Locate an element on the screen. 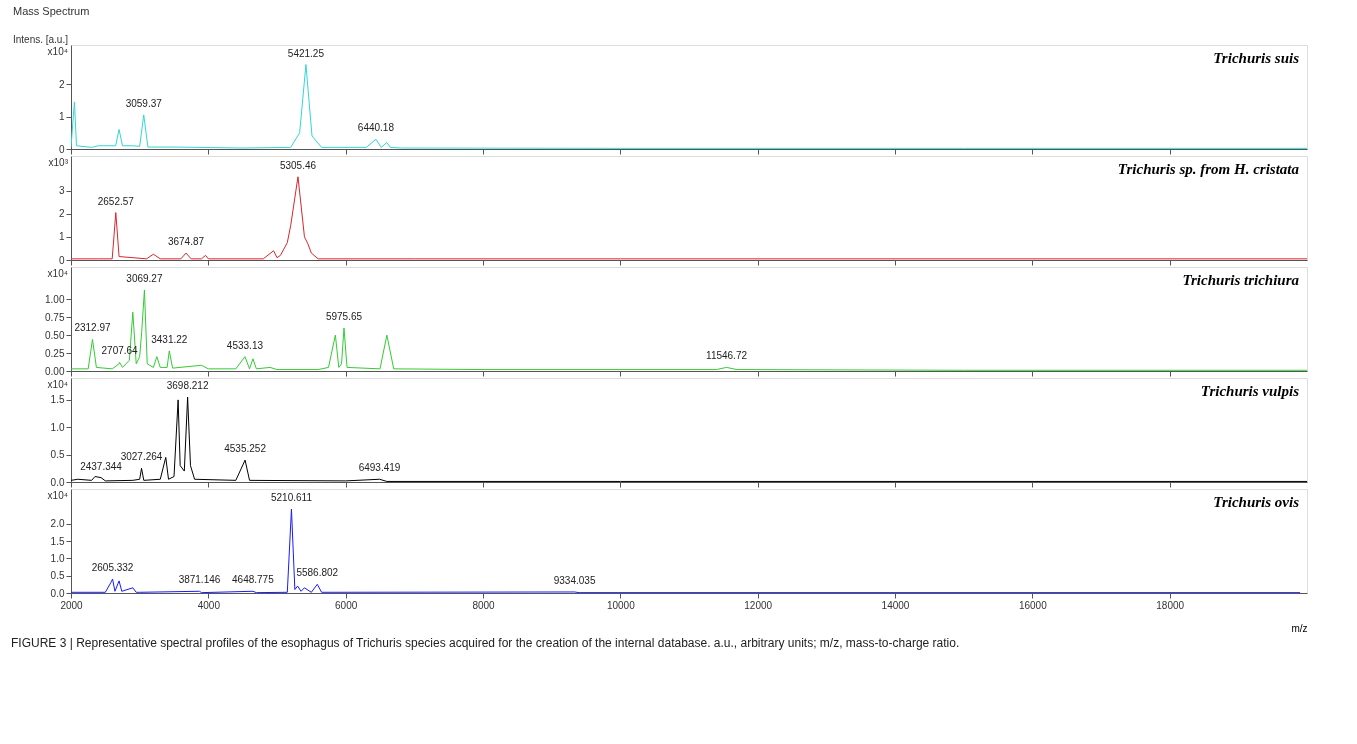 The width and height of the screenshot is (1357, 744). y-tick-label: 2.0 is located at coordinates (57, 524).